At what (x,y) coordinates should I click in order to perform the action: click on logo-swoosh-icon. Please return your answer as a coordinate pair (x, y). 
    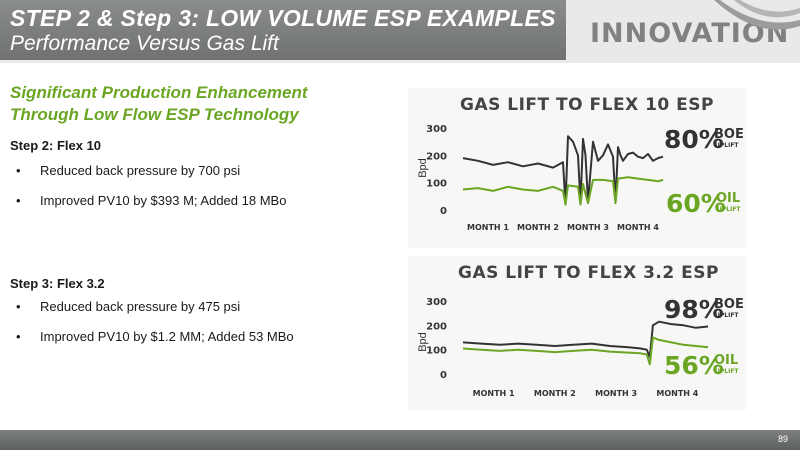
    Looking at the image, I should click on (757, 15).